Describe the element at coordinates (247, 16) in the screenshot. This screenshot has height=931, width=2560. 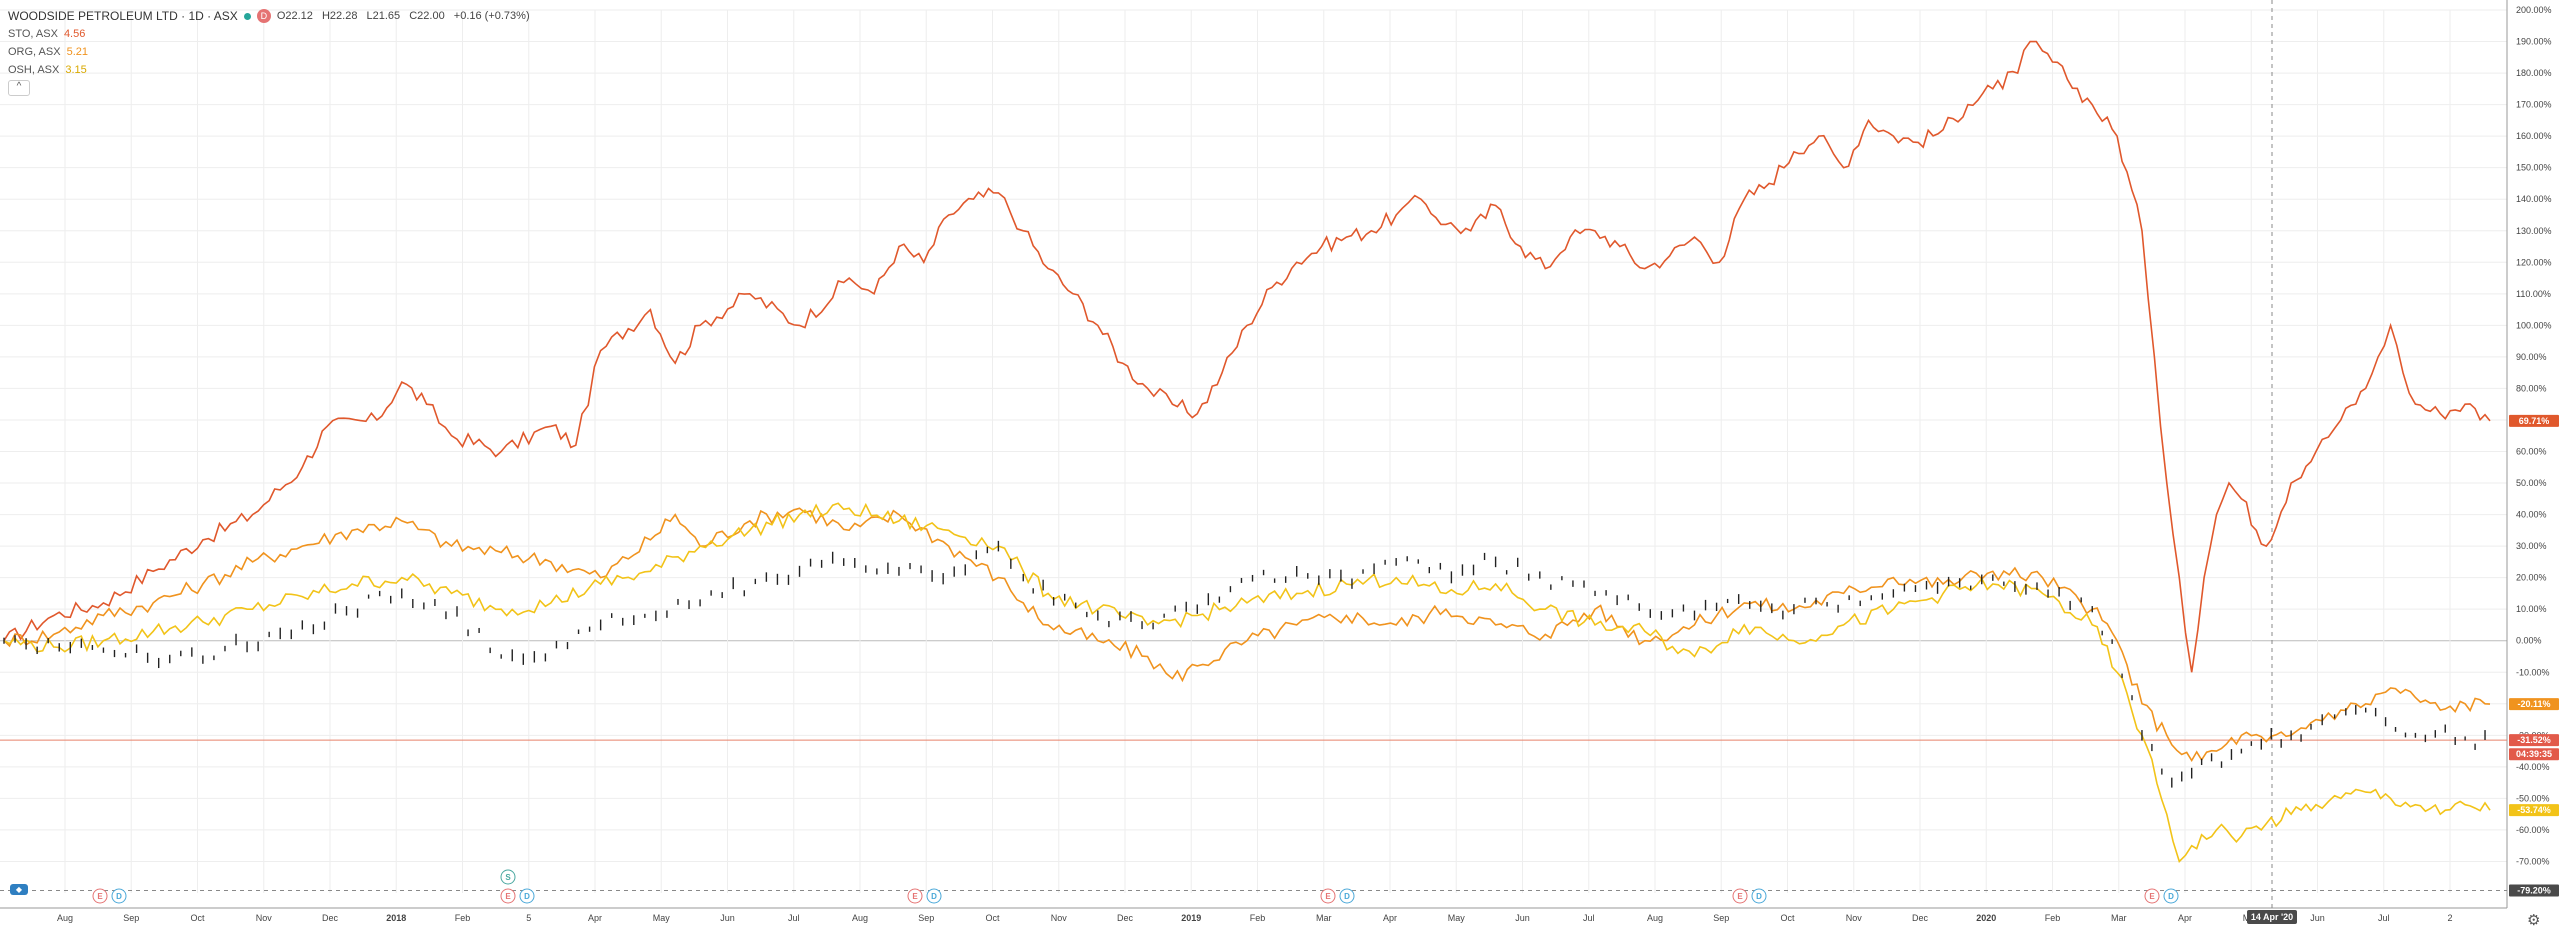
I see `market-status-icon` at that location.